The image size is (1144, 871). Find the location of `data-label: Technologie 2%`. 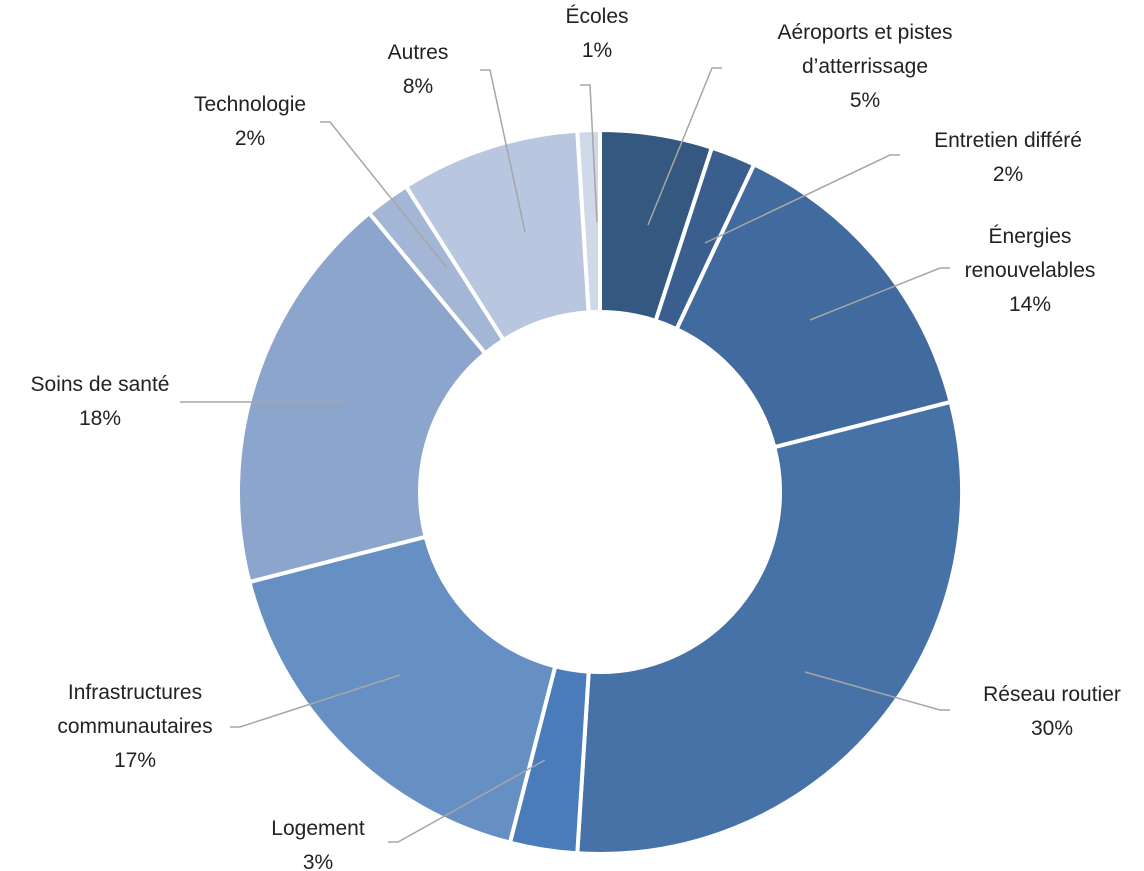

data-label: Technologie 2% is located at coordinates (250, 122).